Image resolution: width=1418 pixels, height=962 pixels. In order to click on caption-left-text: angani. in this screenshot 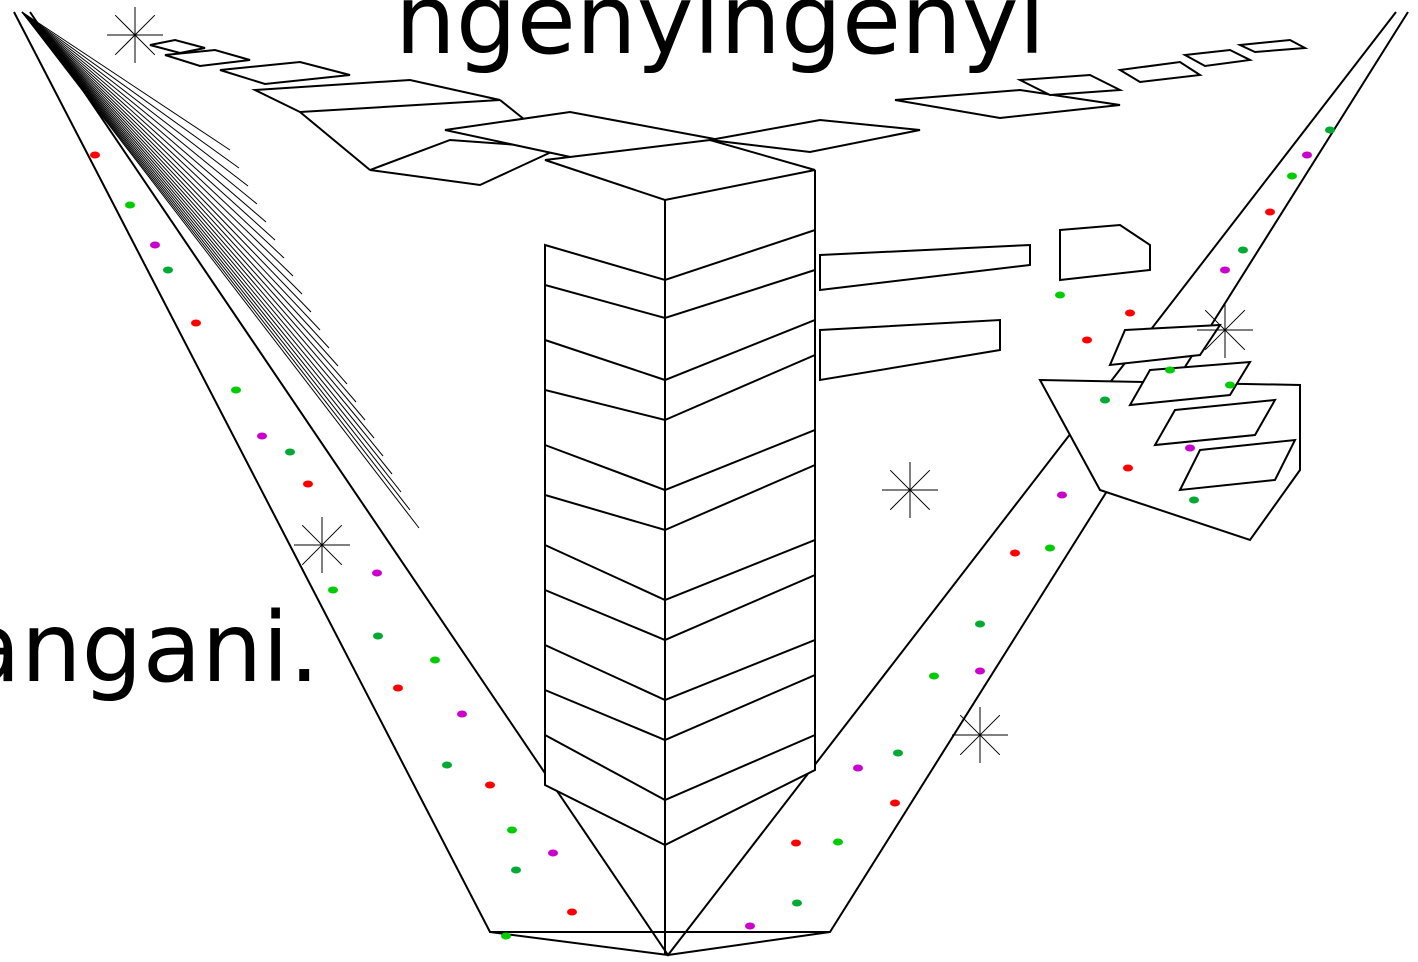, I will do `click(160, 648)`.